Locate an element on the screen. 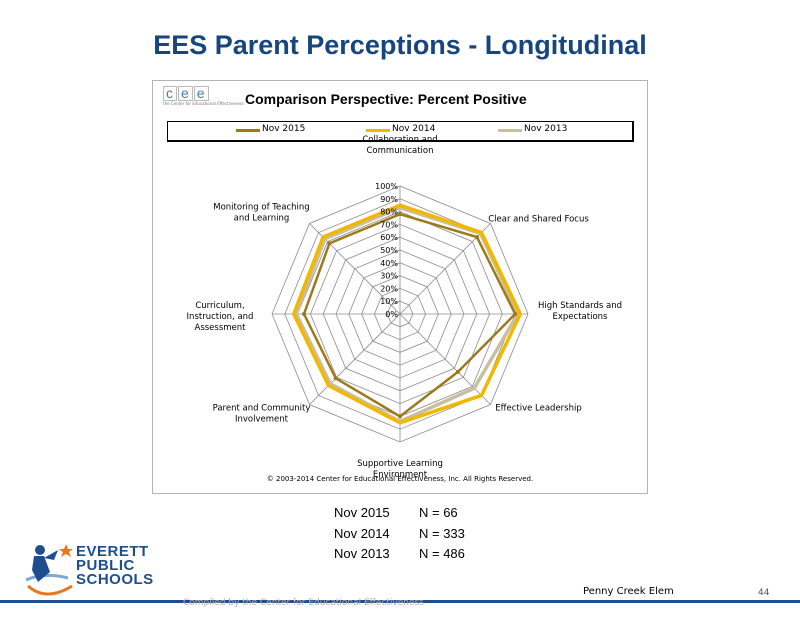 The image size is (800, 618). category-label: Involvement is located at coordinates (262, 420).